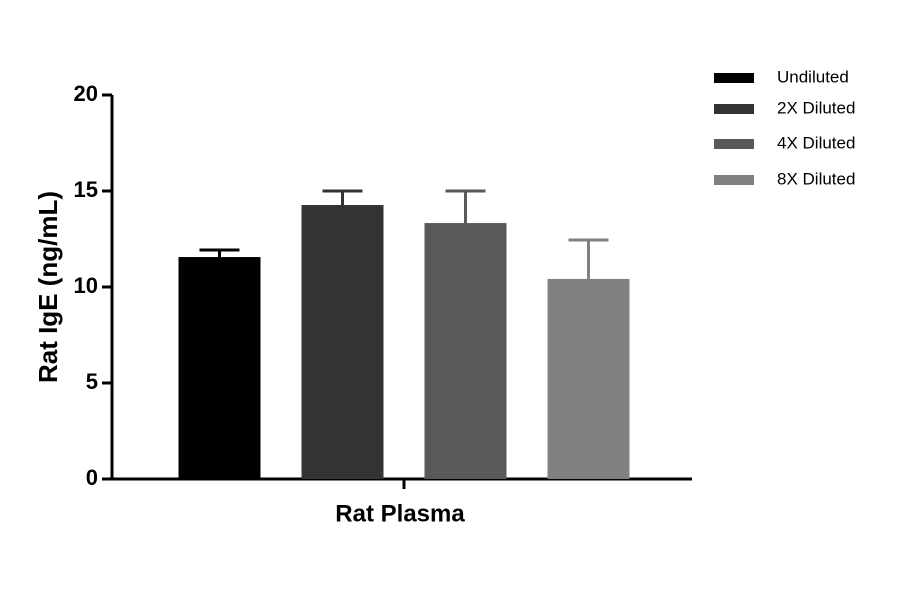  I want to click on legend-label: 4X Diluted, so click(816, 142).